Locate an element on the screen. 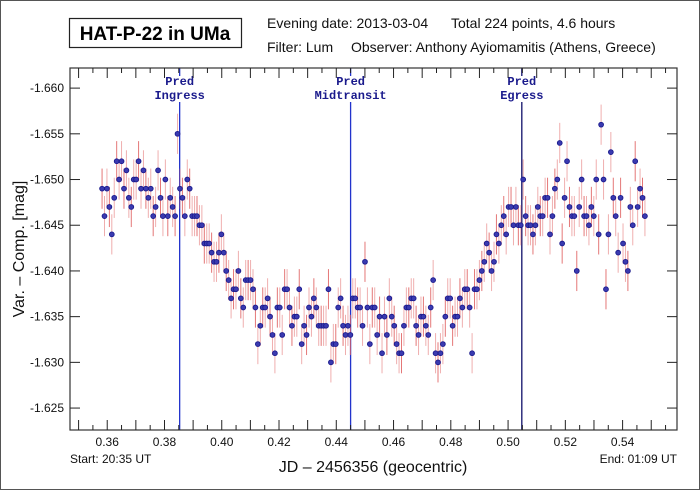 This screenshot has height=490, width=700. marker-label-name: Egress is located at coordinates (521, 96).